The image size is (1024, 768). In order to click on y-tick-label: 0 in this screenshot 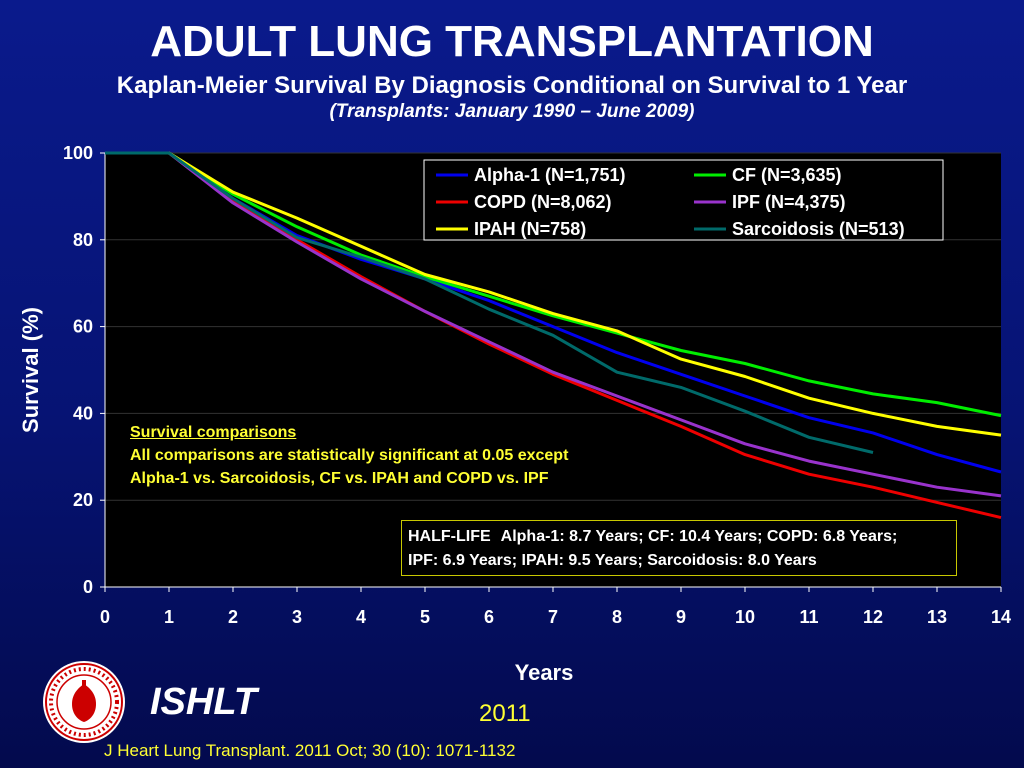, I will do `click(88, 587)`.